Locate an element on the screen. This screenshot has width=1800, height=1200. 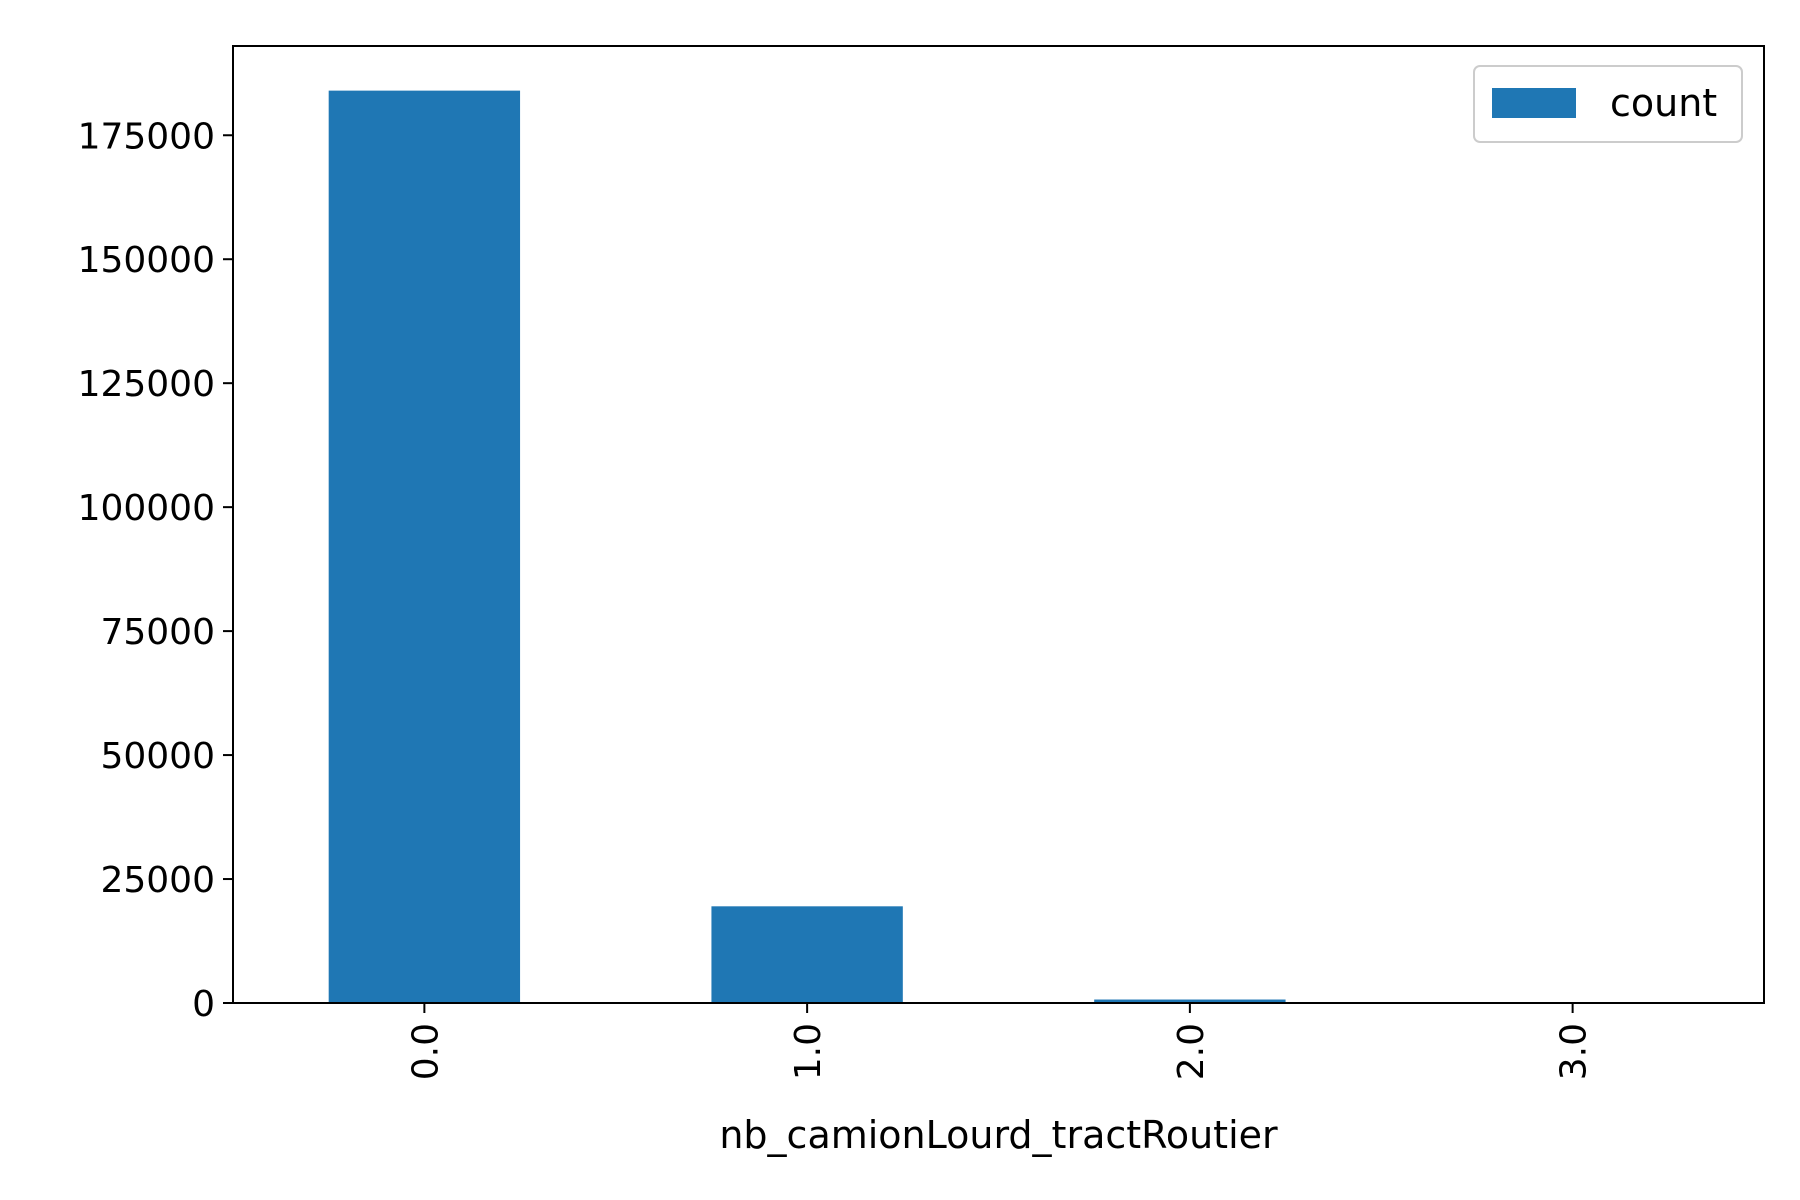
x-axis-label: nb_camionLourd_tractRoutier is located at coordinates (998, 1135).